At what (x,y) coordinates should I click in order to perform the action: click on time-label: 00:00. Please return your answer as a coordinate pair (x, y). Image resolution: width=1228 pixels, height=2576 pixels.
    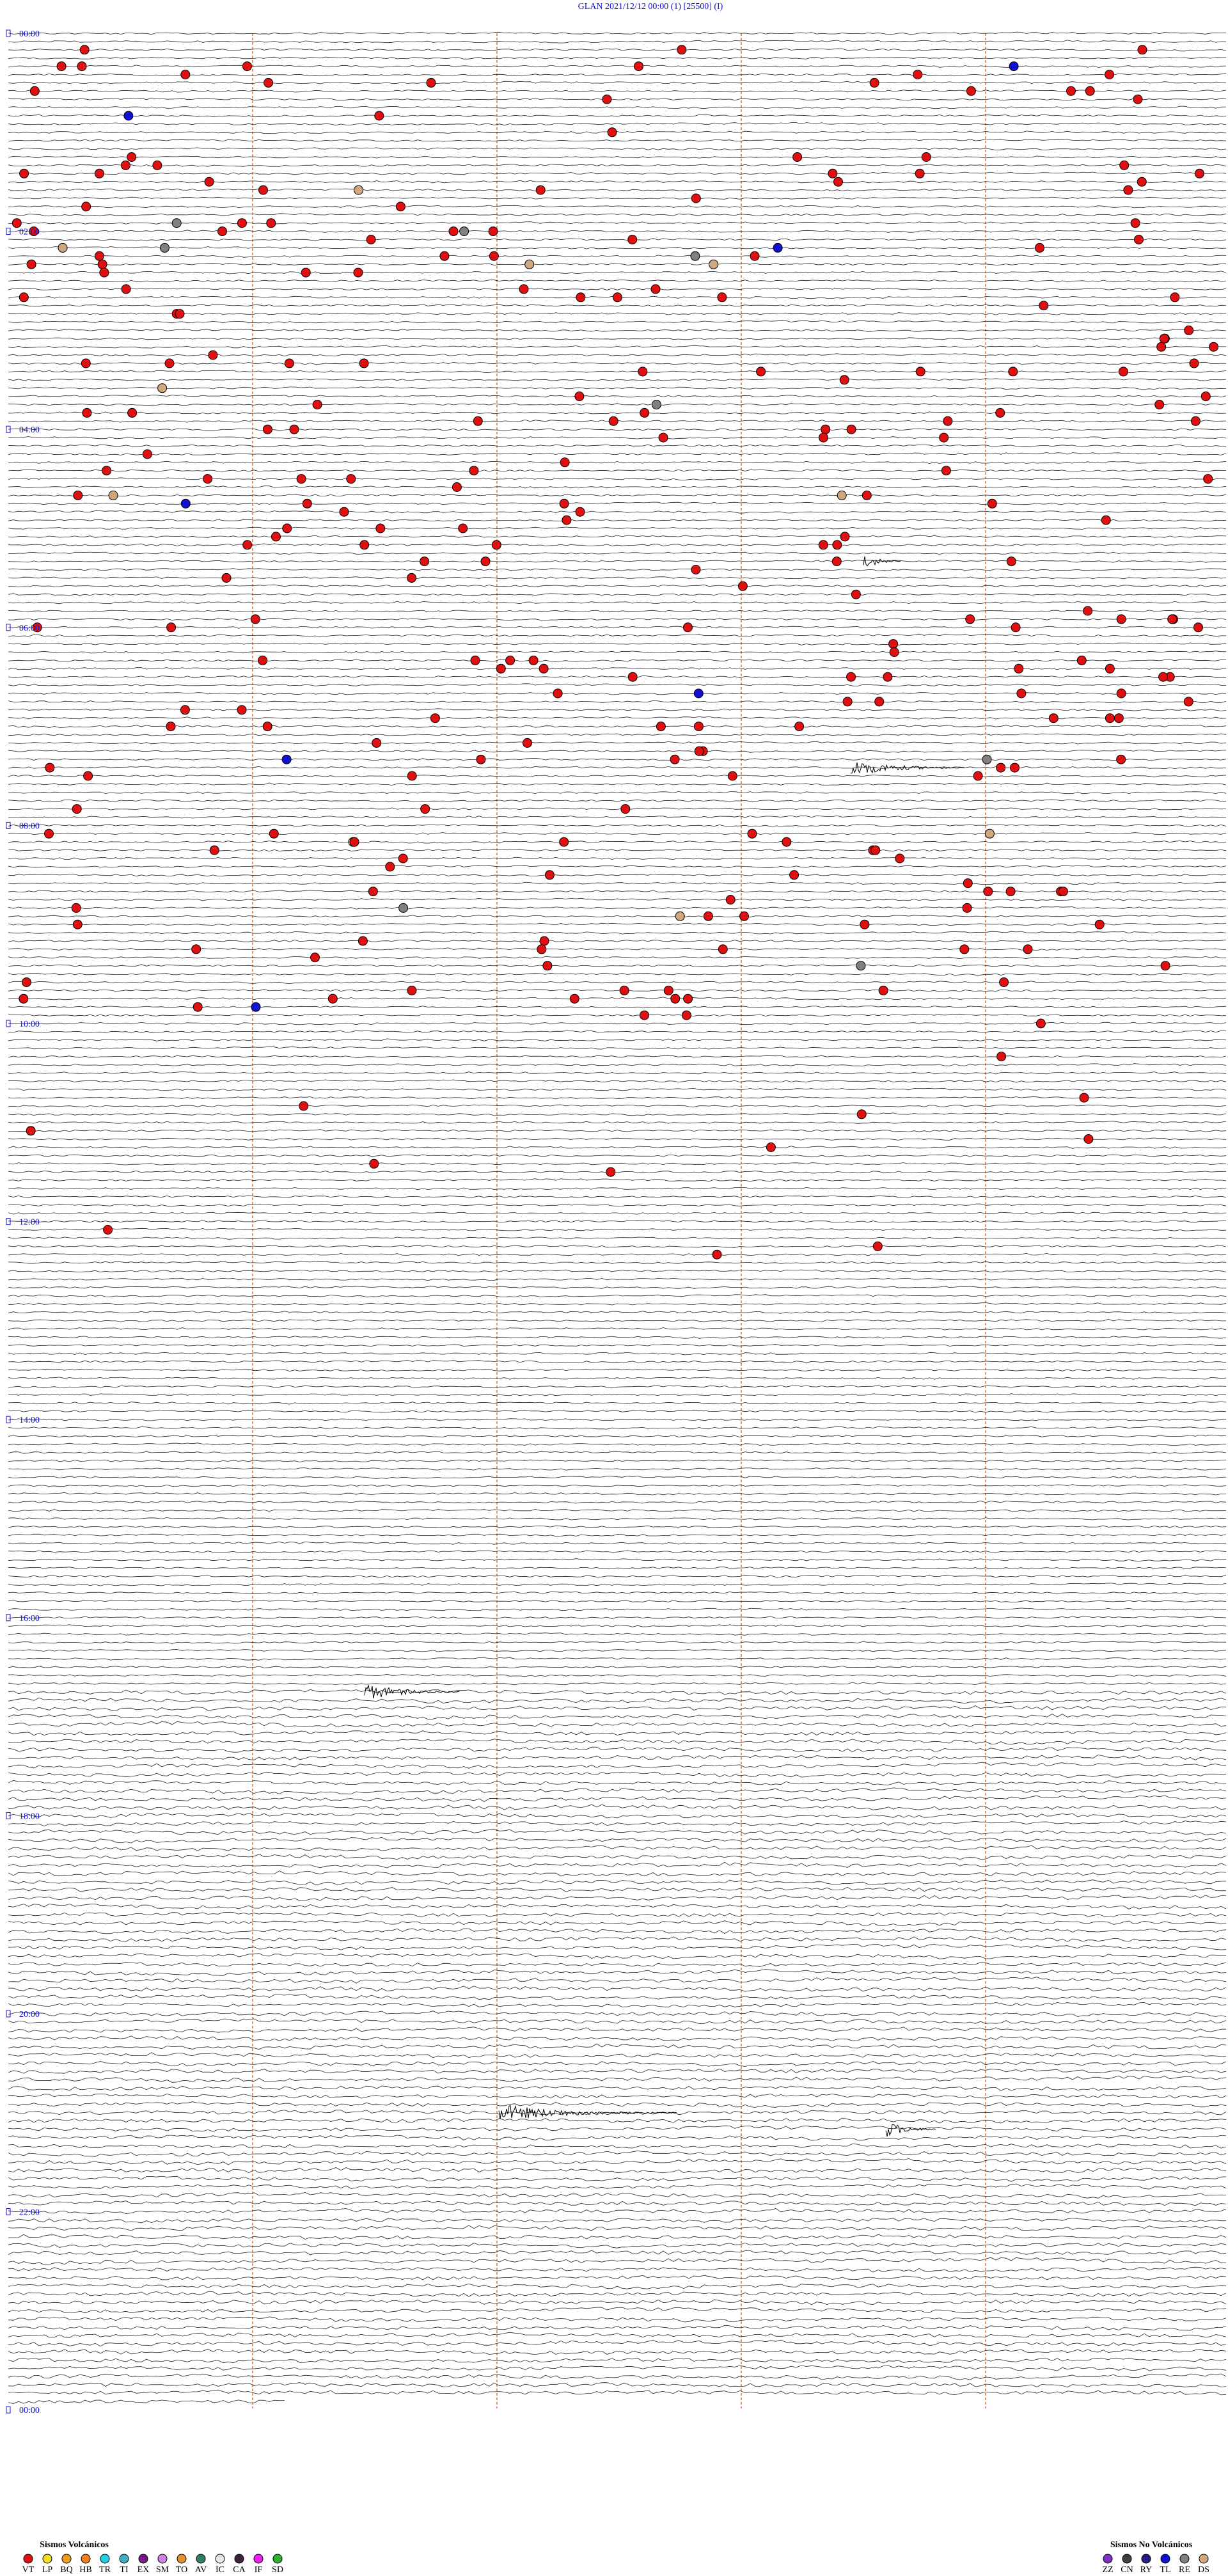
    Looking at the image, I should click on (29, 34).